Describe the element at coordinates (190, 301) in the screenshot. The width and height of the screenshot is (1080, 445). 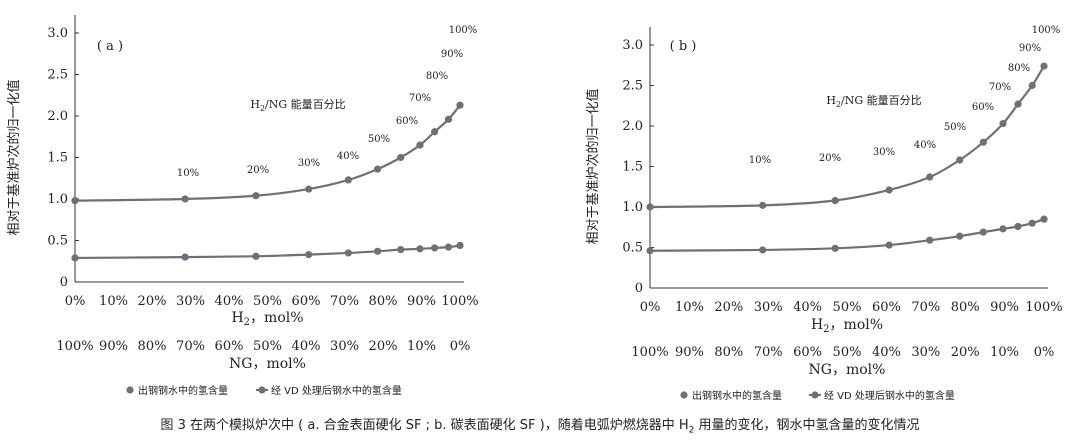
I see `x-tick-label-h2: 30%` at that location.